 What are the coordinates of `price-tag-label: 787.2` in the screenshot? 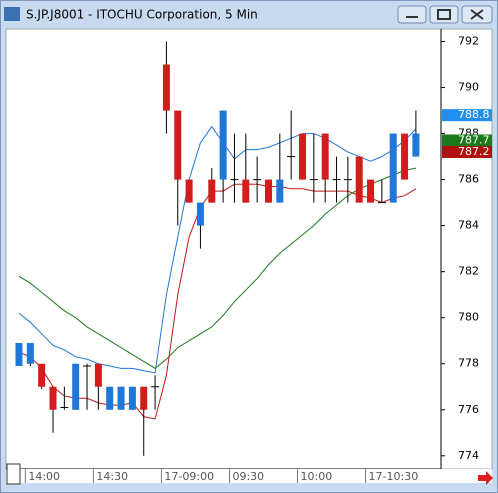 It's located at (474, 151).